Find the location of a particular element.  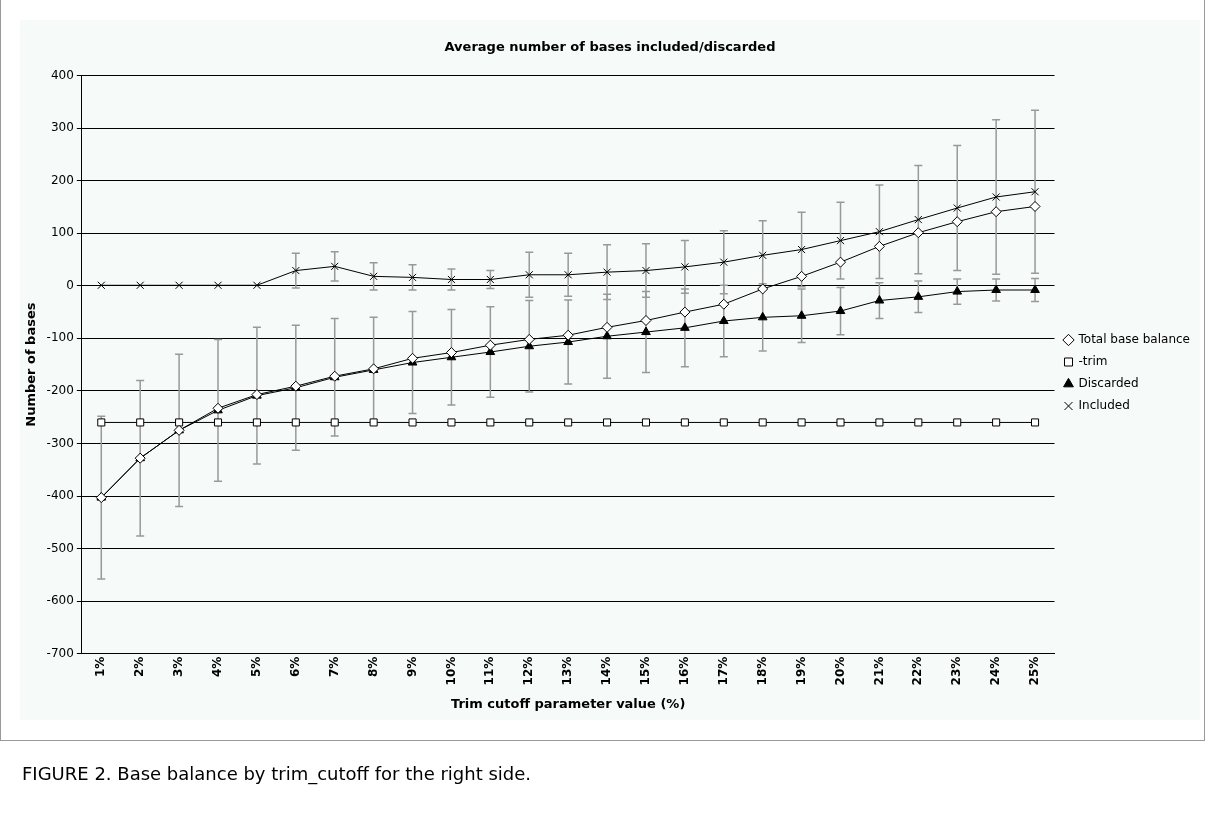

y-tick-label: 0 is located at coordinates (70, 284).